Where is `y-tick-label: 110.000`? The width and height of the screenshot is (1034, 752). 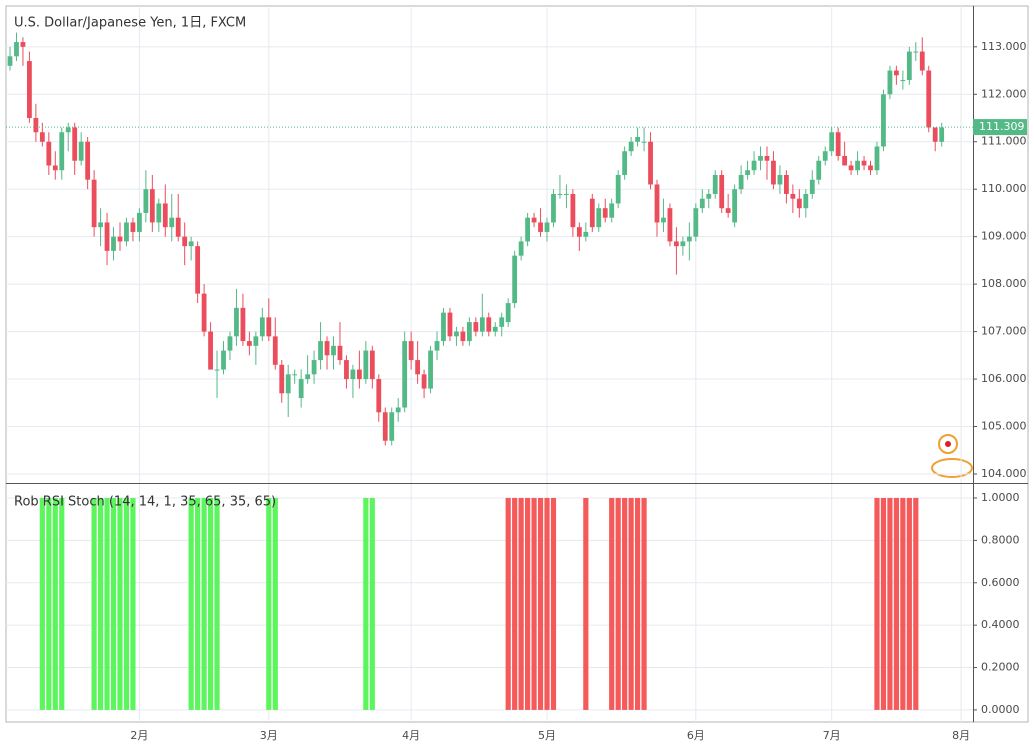 y-tick-label: 110.000 is located at coordinates (1004, 188).